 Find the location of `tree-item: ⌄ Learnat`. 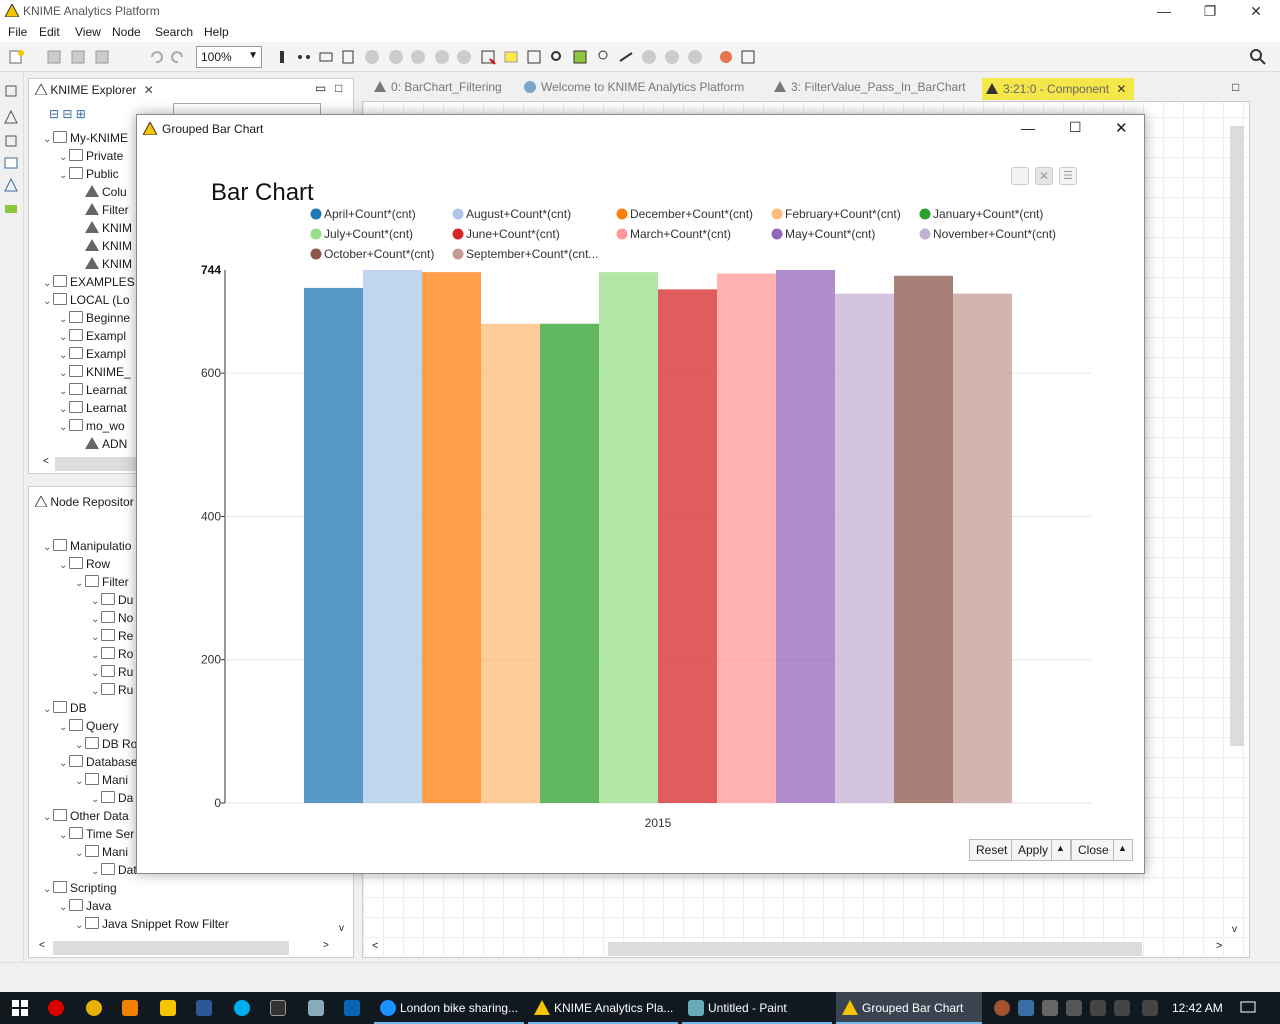

tree-item: ⌄ Learnat is located at coordinates (93, 392).